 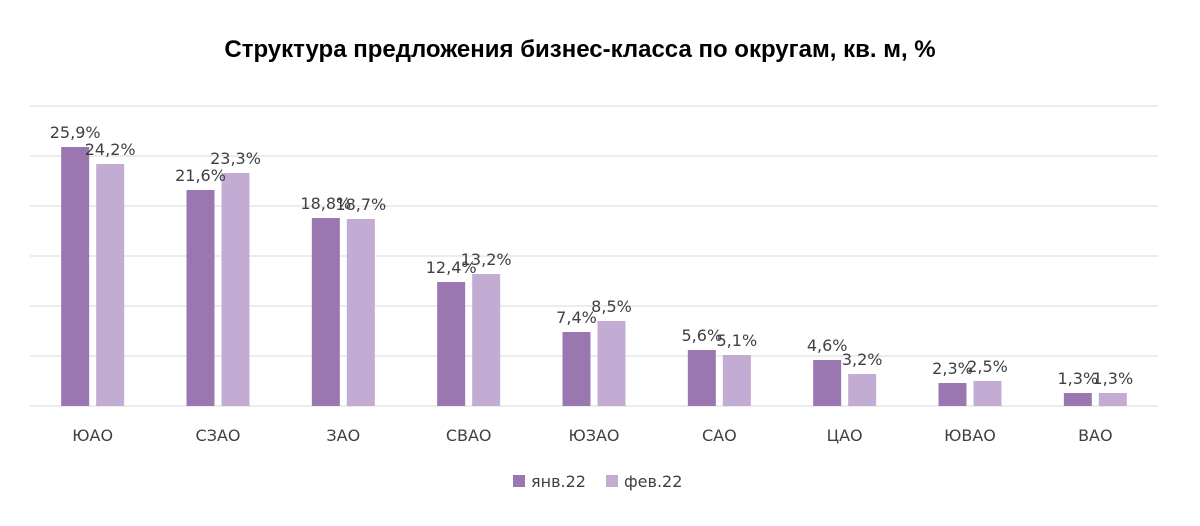 I want to click on data-label: 2,3%, so click(x=952, y=368).